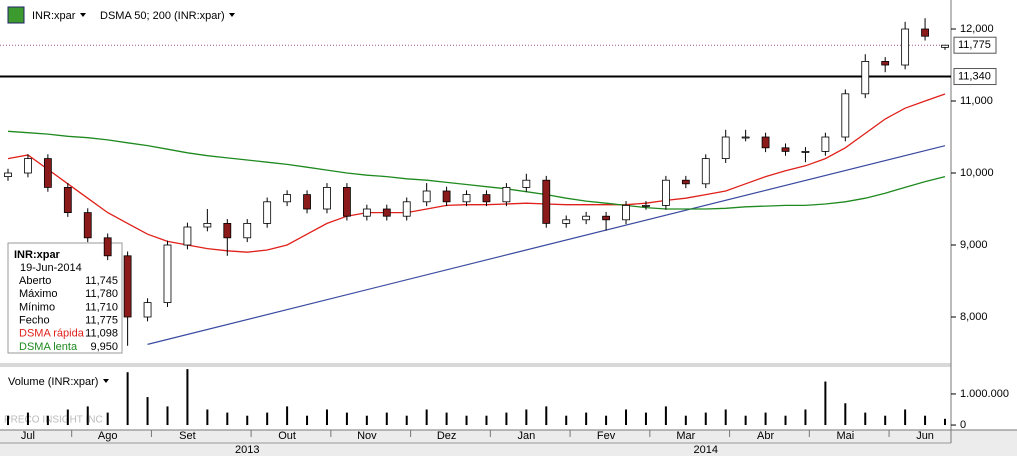 The width and height of the screenshot is (1017, 456). I want to click on pane-separator, so click(475, 365).